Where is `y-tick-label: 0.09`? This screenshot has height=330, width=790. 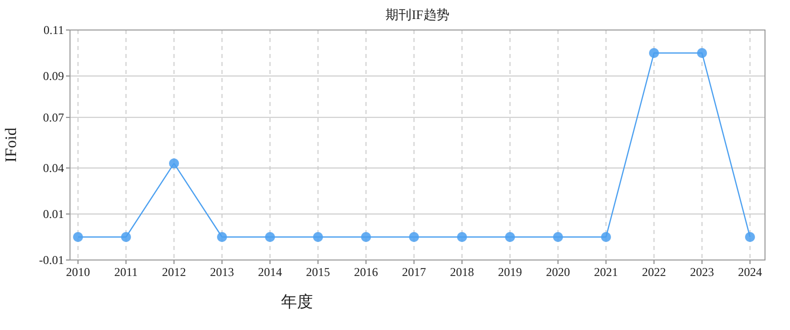
y-tick-label: 0.09 is located at coordinates (53, 76).